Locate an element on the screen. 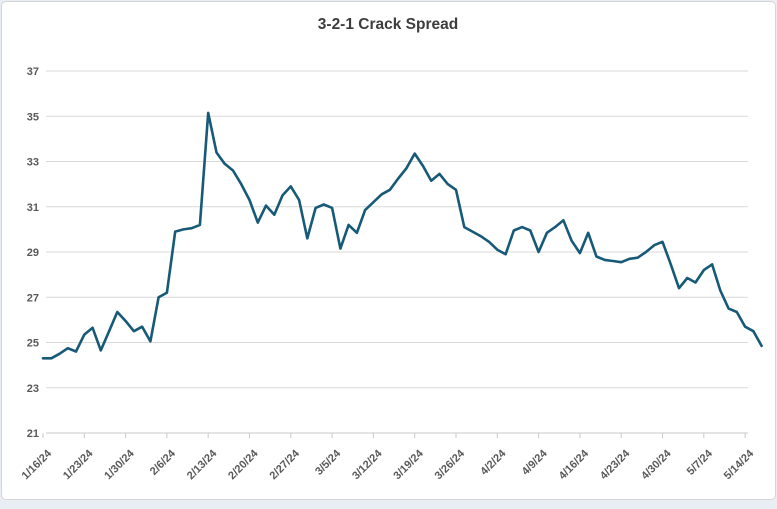 The width and height of the screenshot is (777, 509). x-axis-label-3/26/24: 3/26/24 is located at coordinates (450, 464).